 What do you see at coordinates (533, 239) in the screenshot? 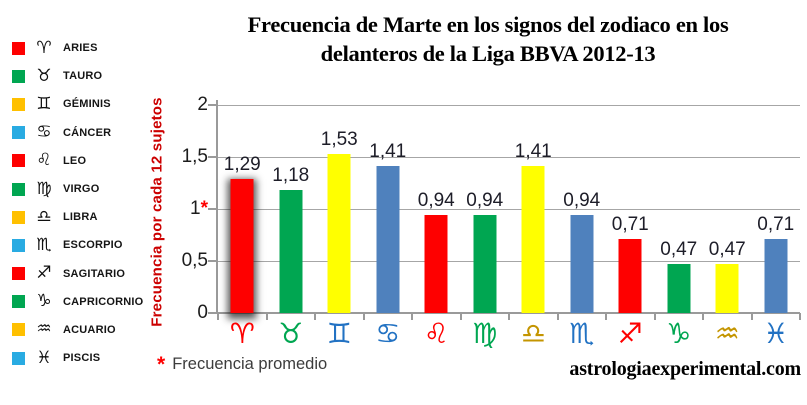
I see `bar-libra` at bounding box center [533, 239].